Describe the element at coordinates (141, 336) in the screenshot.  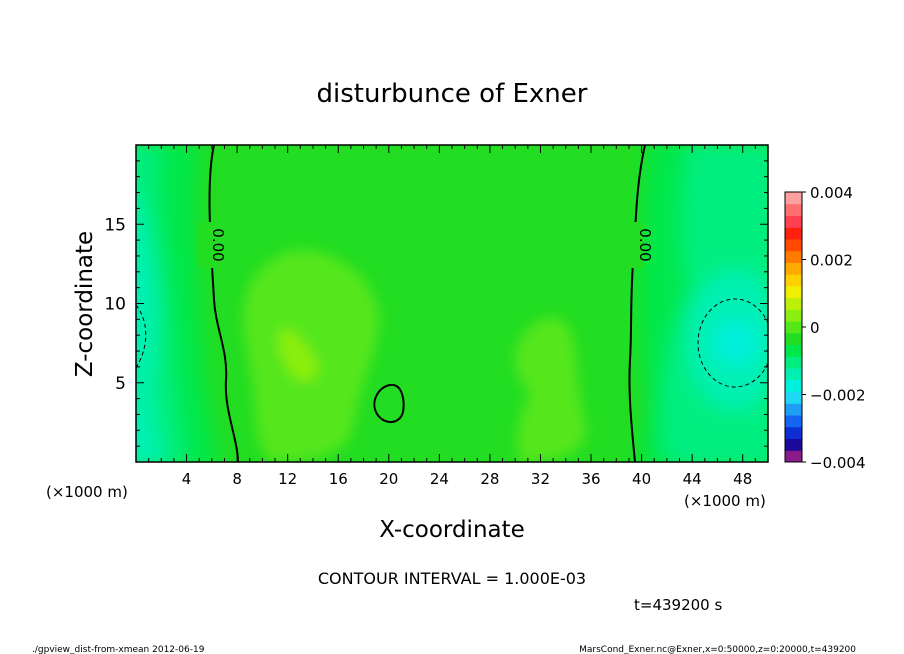
I see `contour-negative-left` at that location.